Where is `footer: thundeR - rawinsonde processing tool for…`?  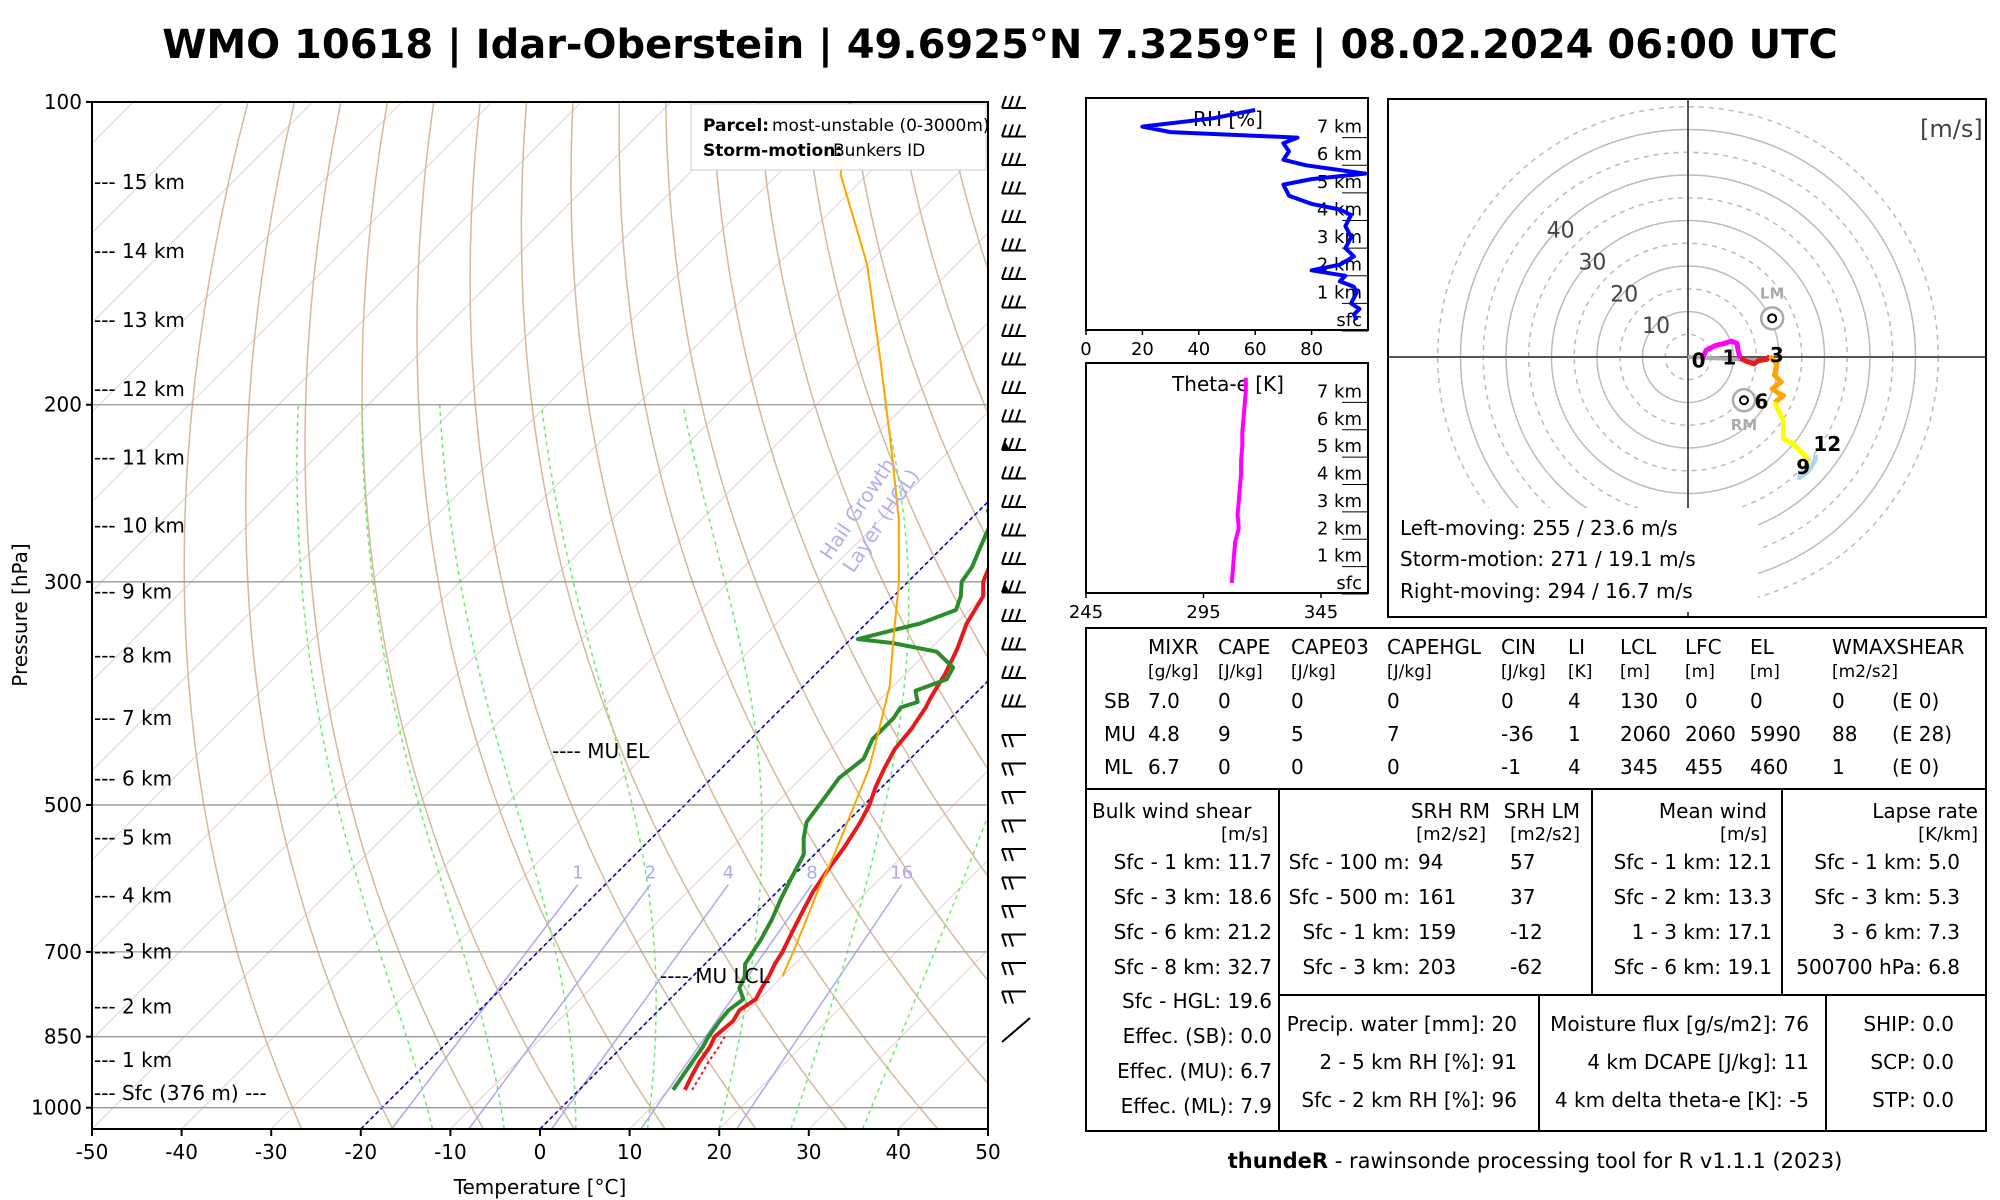 footer: thundeR - rawinsonde processing tool for… is located at coordinates (1535, 1161).